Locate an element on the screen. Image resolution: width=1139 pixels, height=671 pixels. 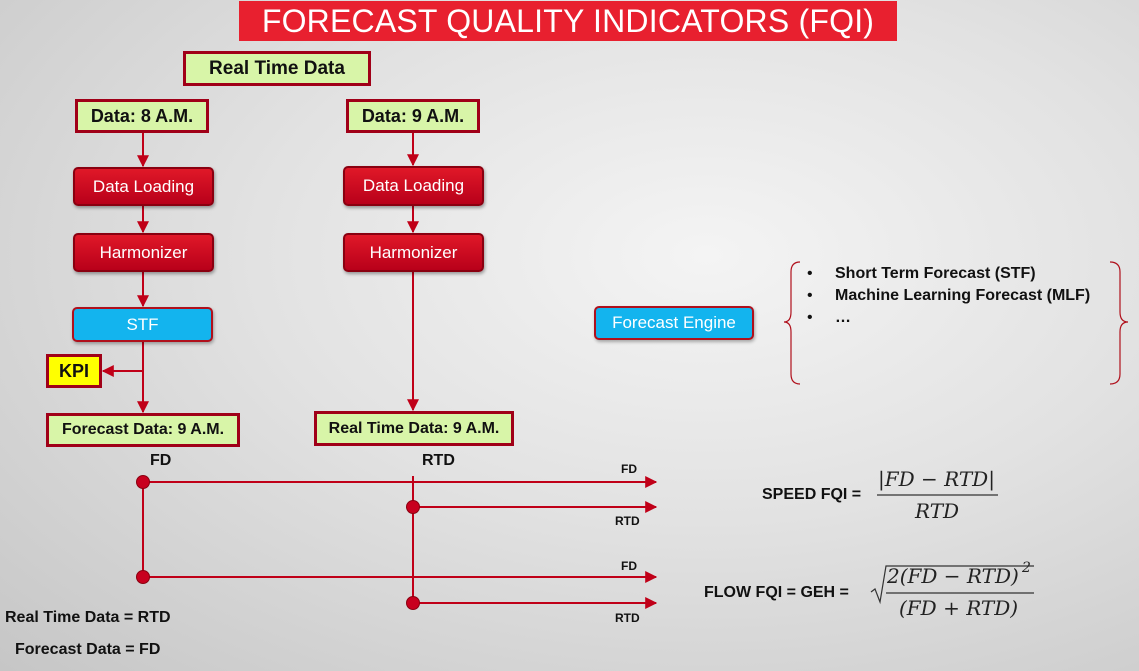
right-data-loading-box: Data Loading is located at coordinates (413, 186).